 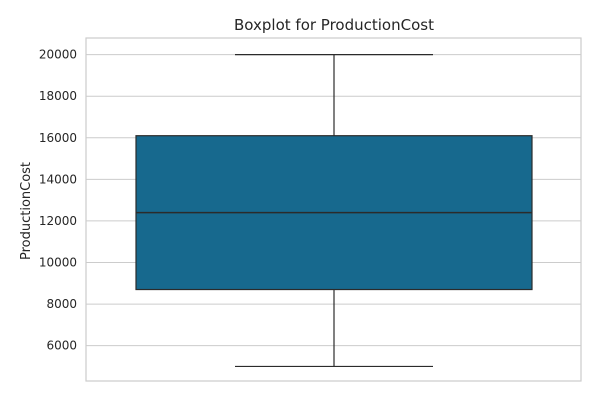 I want to click on y-tick-label: 18000, so click(x=58, y=96).